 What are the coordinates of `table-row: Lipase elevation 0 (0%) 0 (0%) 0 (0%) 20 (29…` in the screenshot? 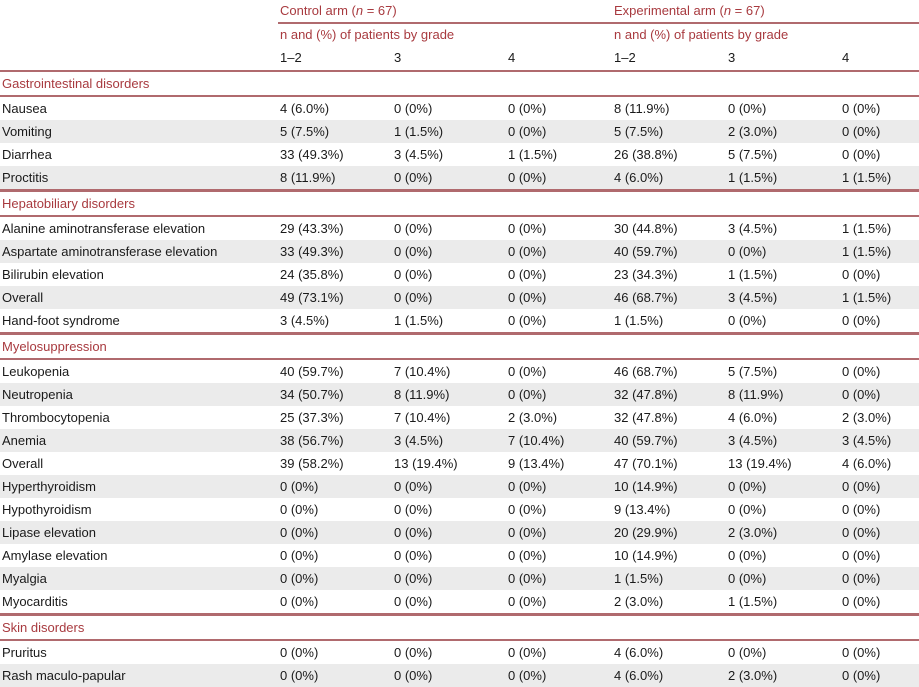 It's located at (459, 532).